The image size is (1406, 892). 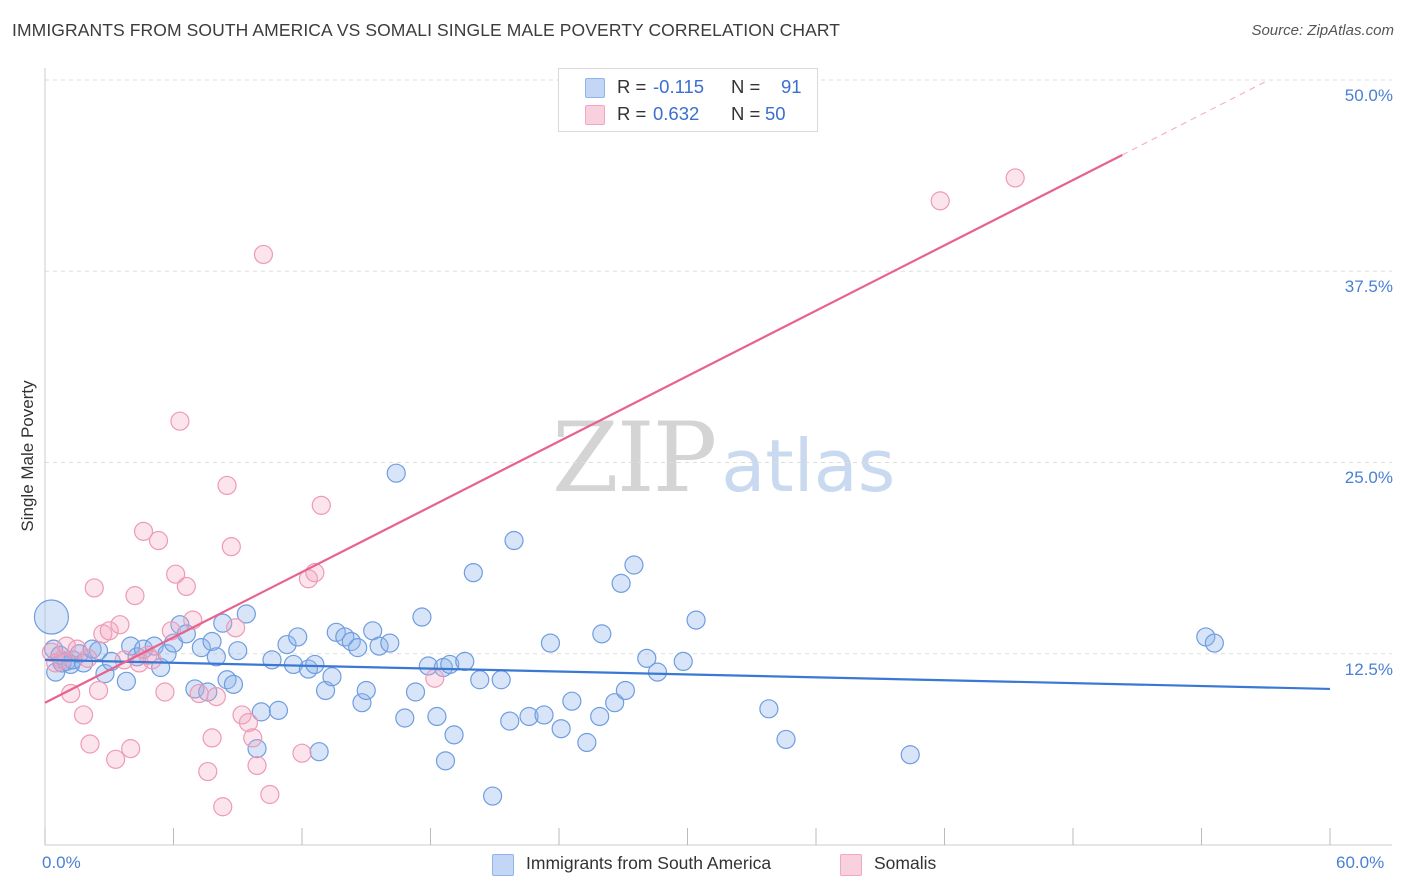 What do you see at coordinates (1368, 669) in the screenshot?
I see `y-tick-12-5: 12.5%` at bounding box center [1368, 669].